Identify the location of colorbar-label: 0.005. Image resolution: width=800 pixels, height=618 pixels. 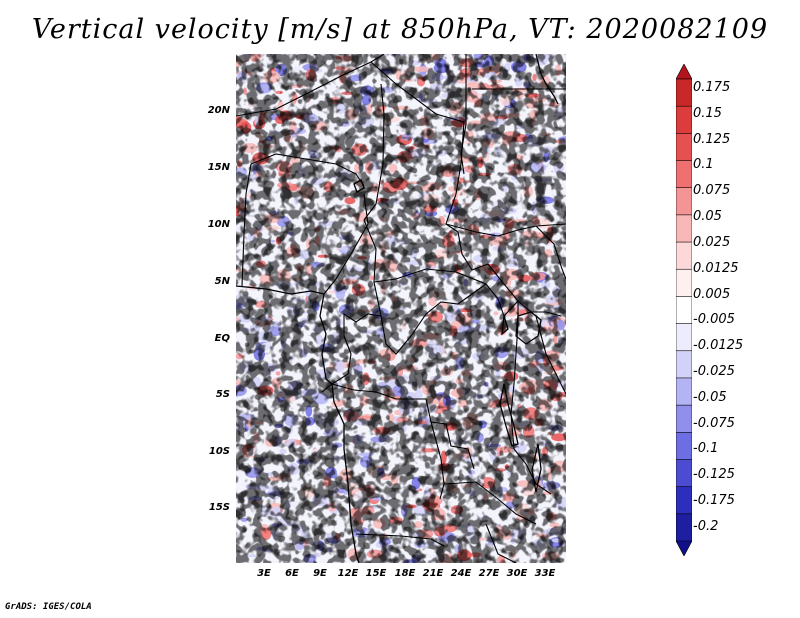
(712, 294).